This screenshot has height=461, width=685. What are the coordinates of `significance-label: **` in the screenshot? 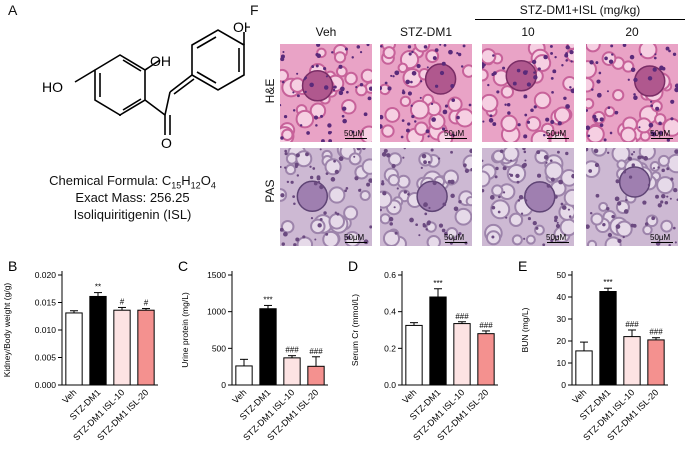 It's located at (98, 287).